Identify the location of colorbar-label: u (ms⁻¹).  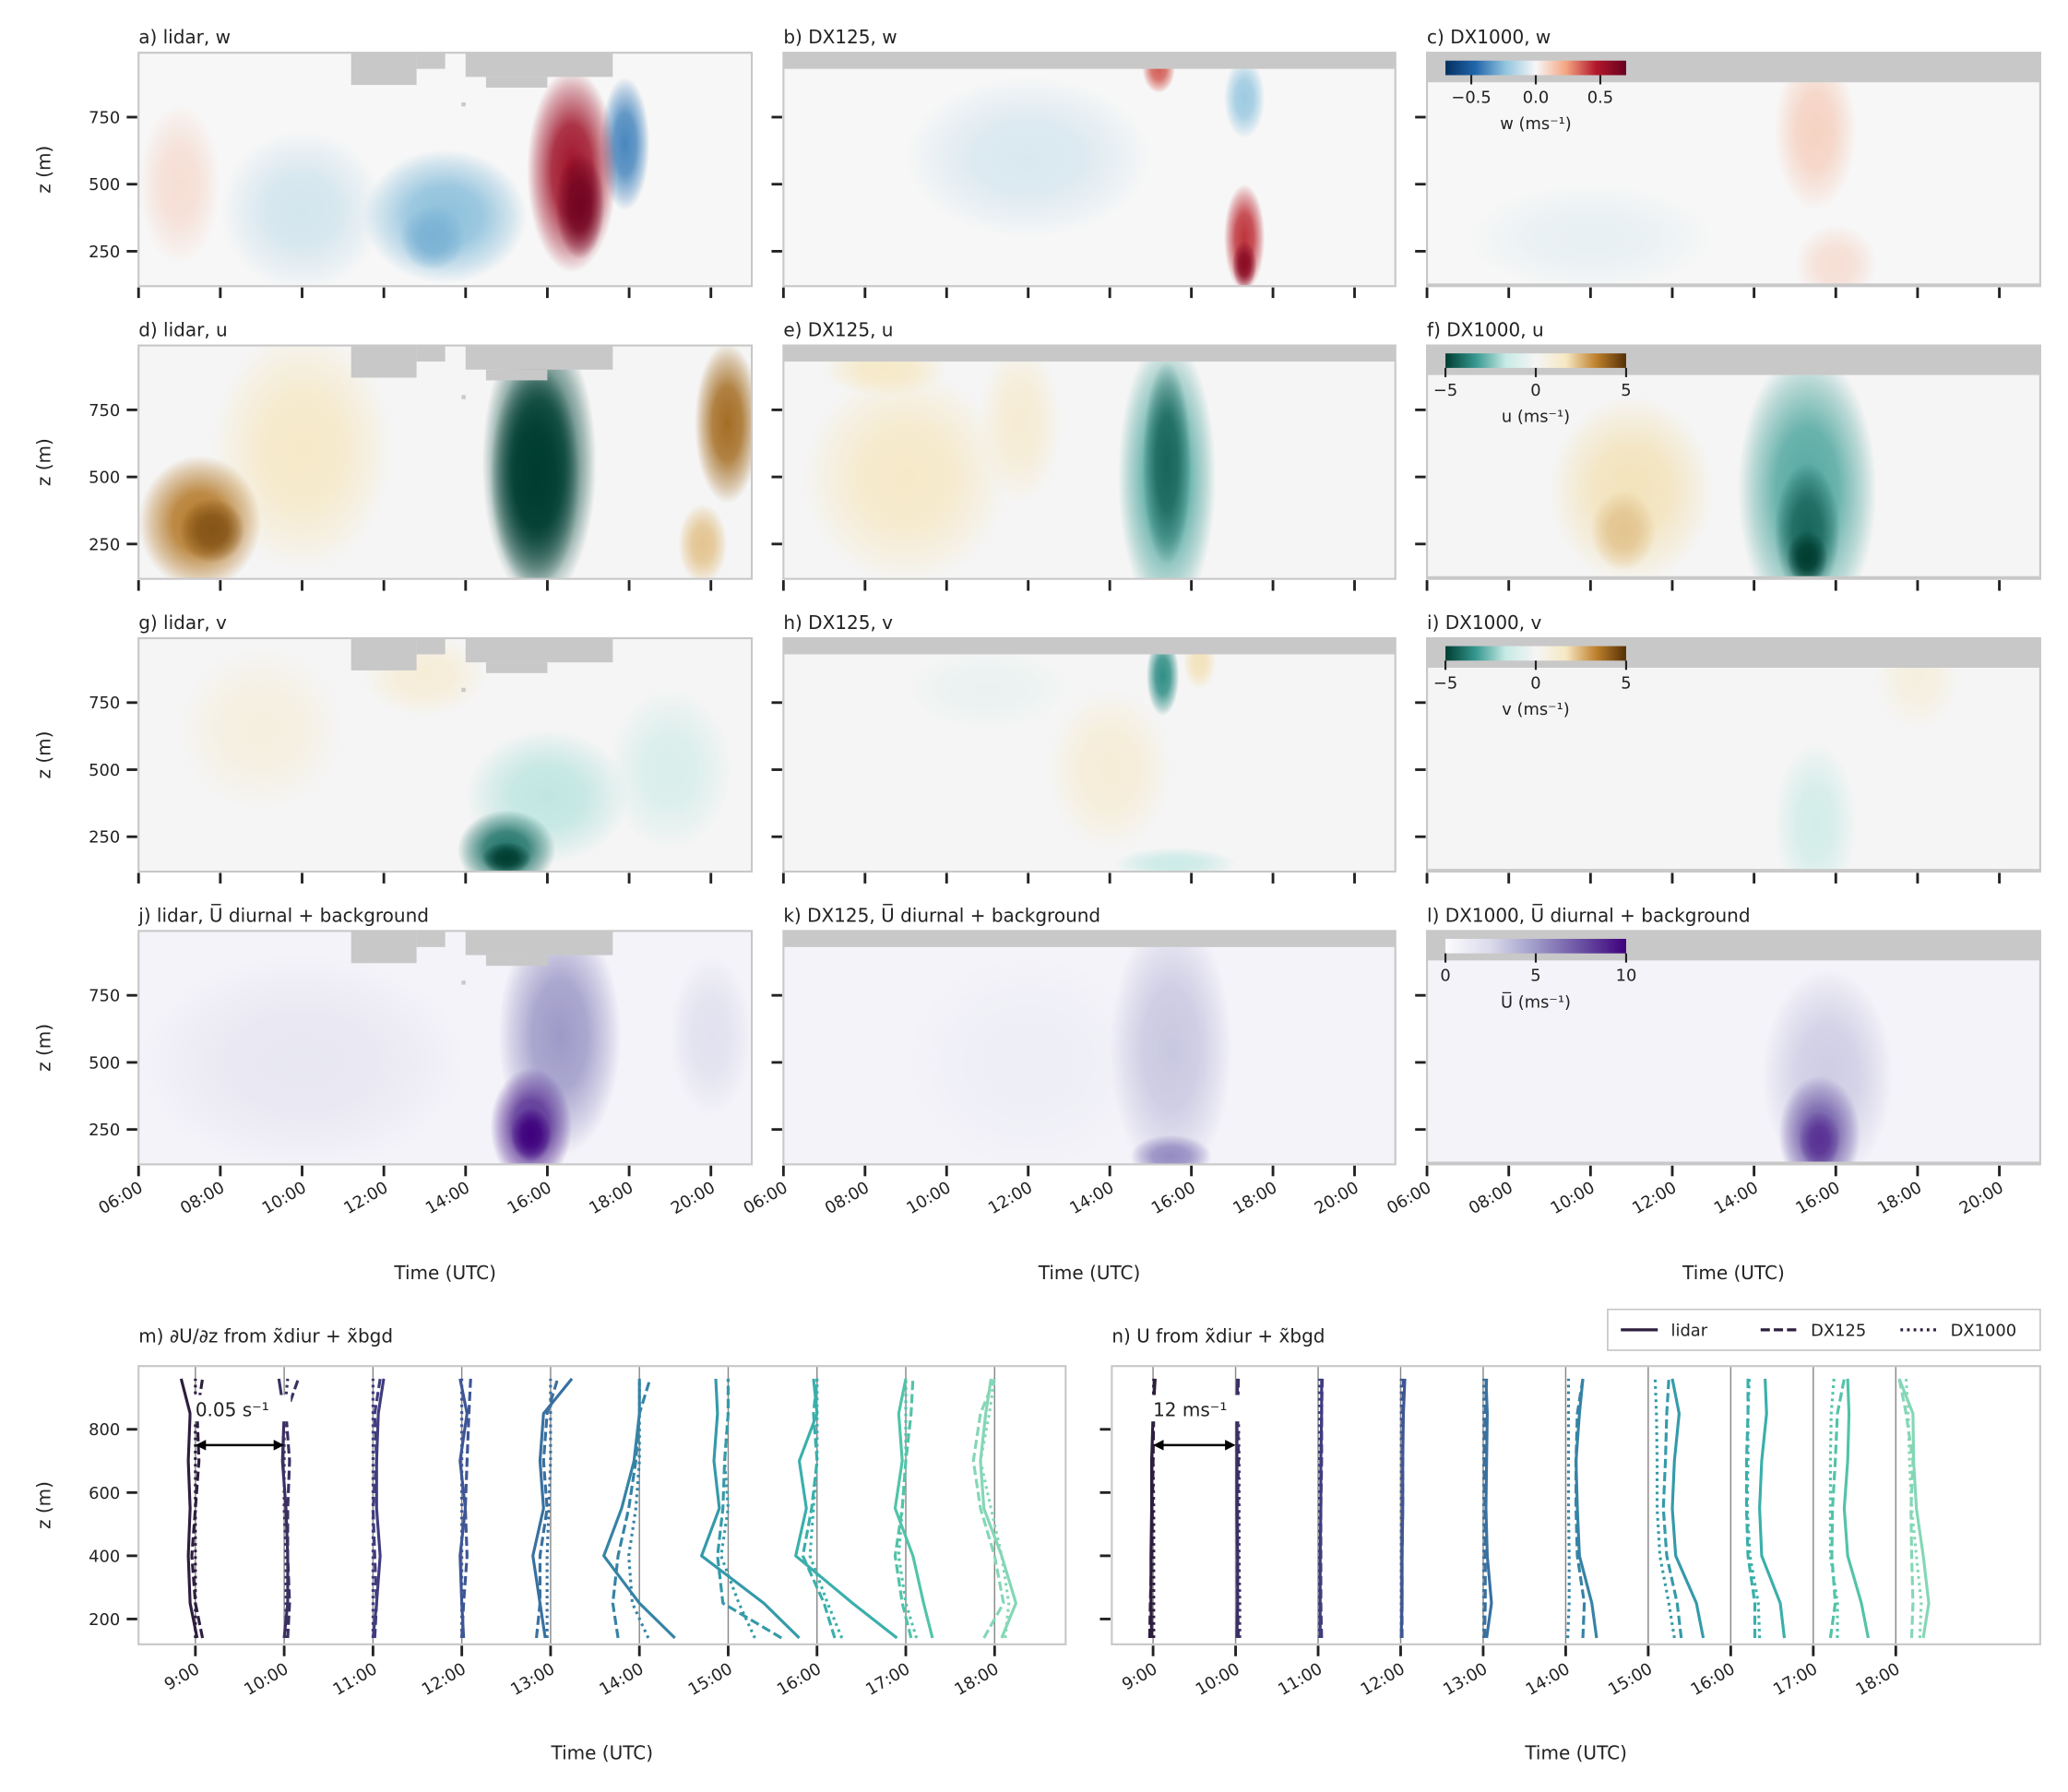
(1536, 417).